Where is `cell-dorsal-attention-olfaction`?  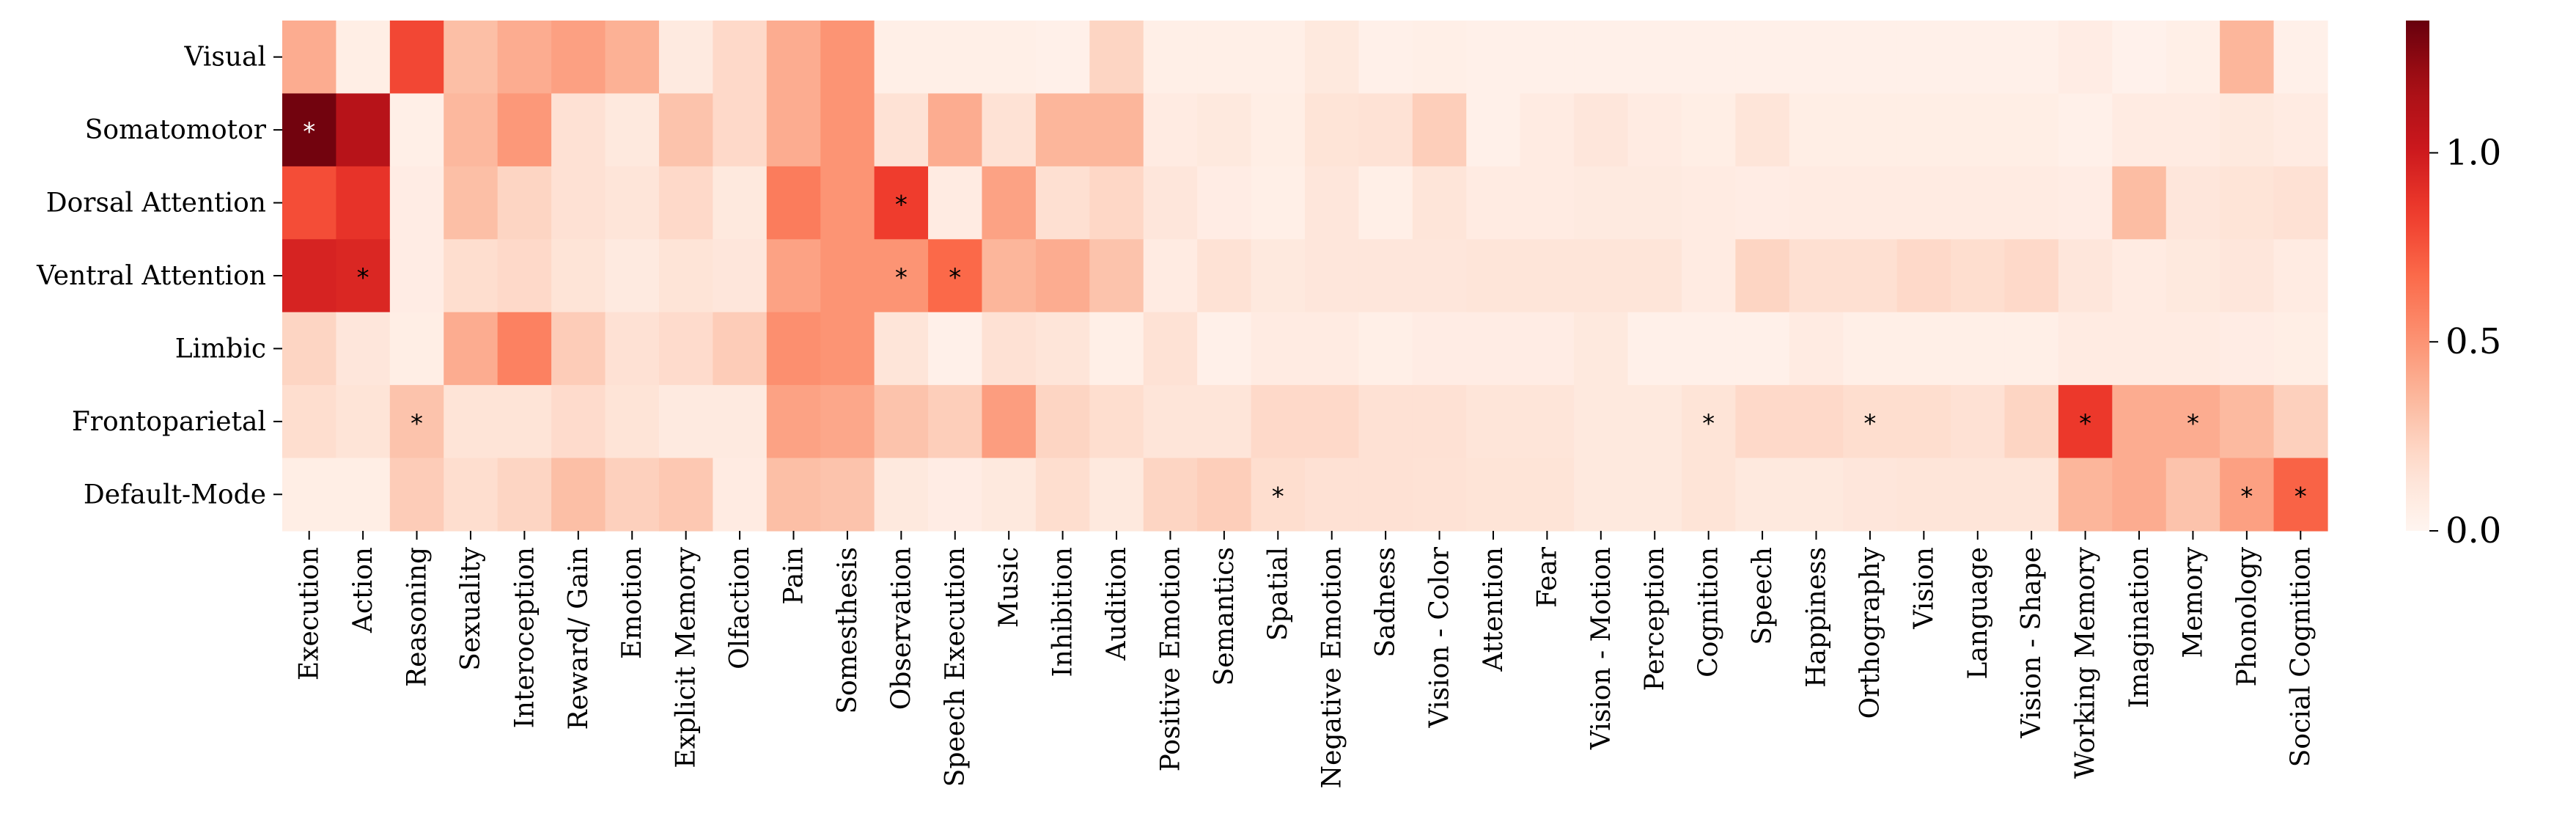
cell-dorsal-attention-olfaction is located at coordinates (740, 203).